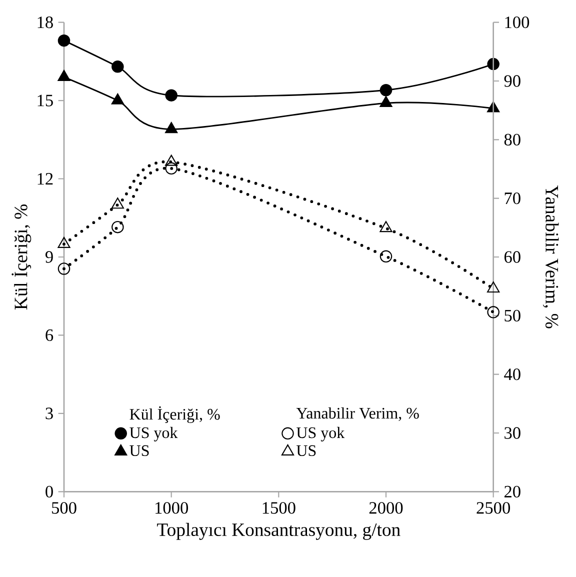 The image size is (576, 577). What do you see at coordinates (22, 257) in the screenshot?
I see `y-axis-title: Kül İçeriği, %` at bounding box center [22, 257].